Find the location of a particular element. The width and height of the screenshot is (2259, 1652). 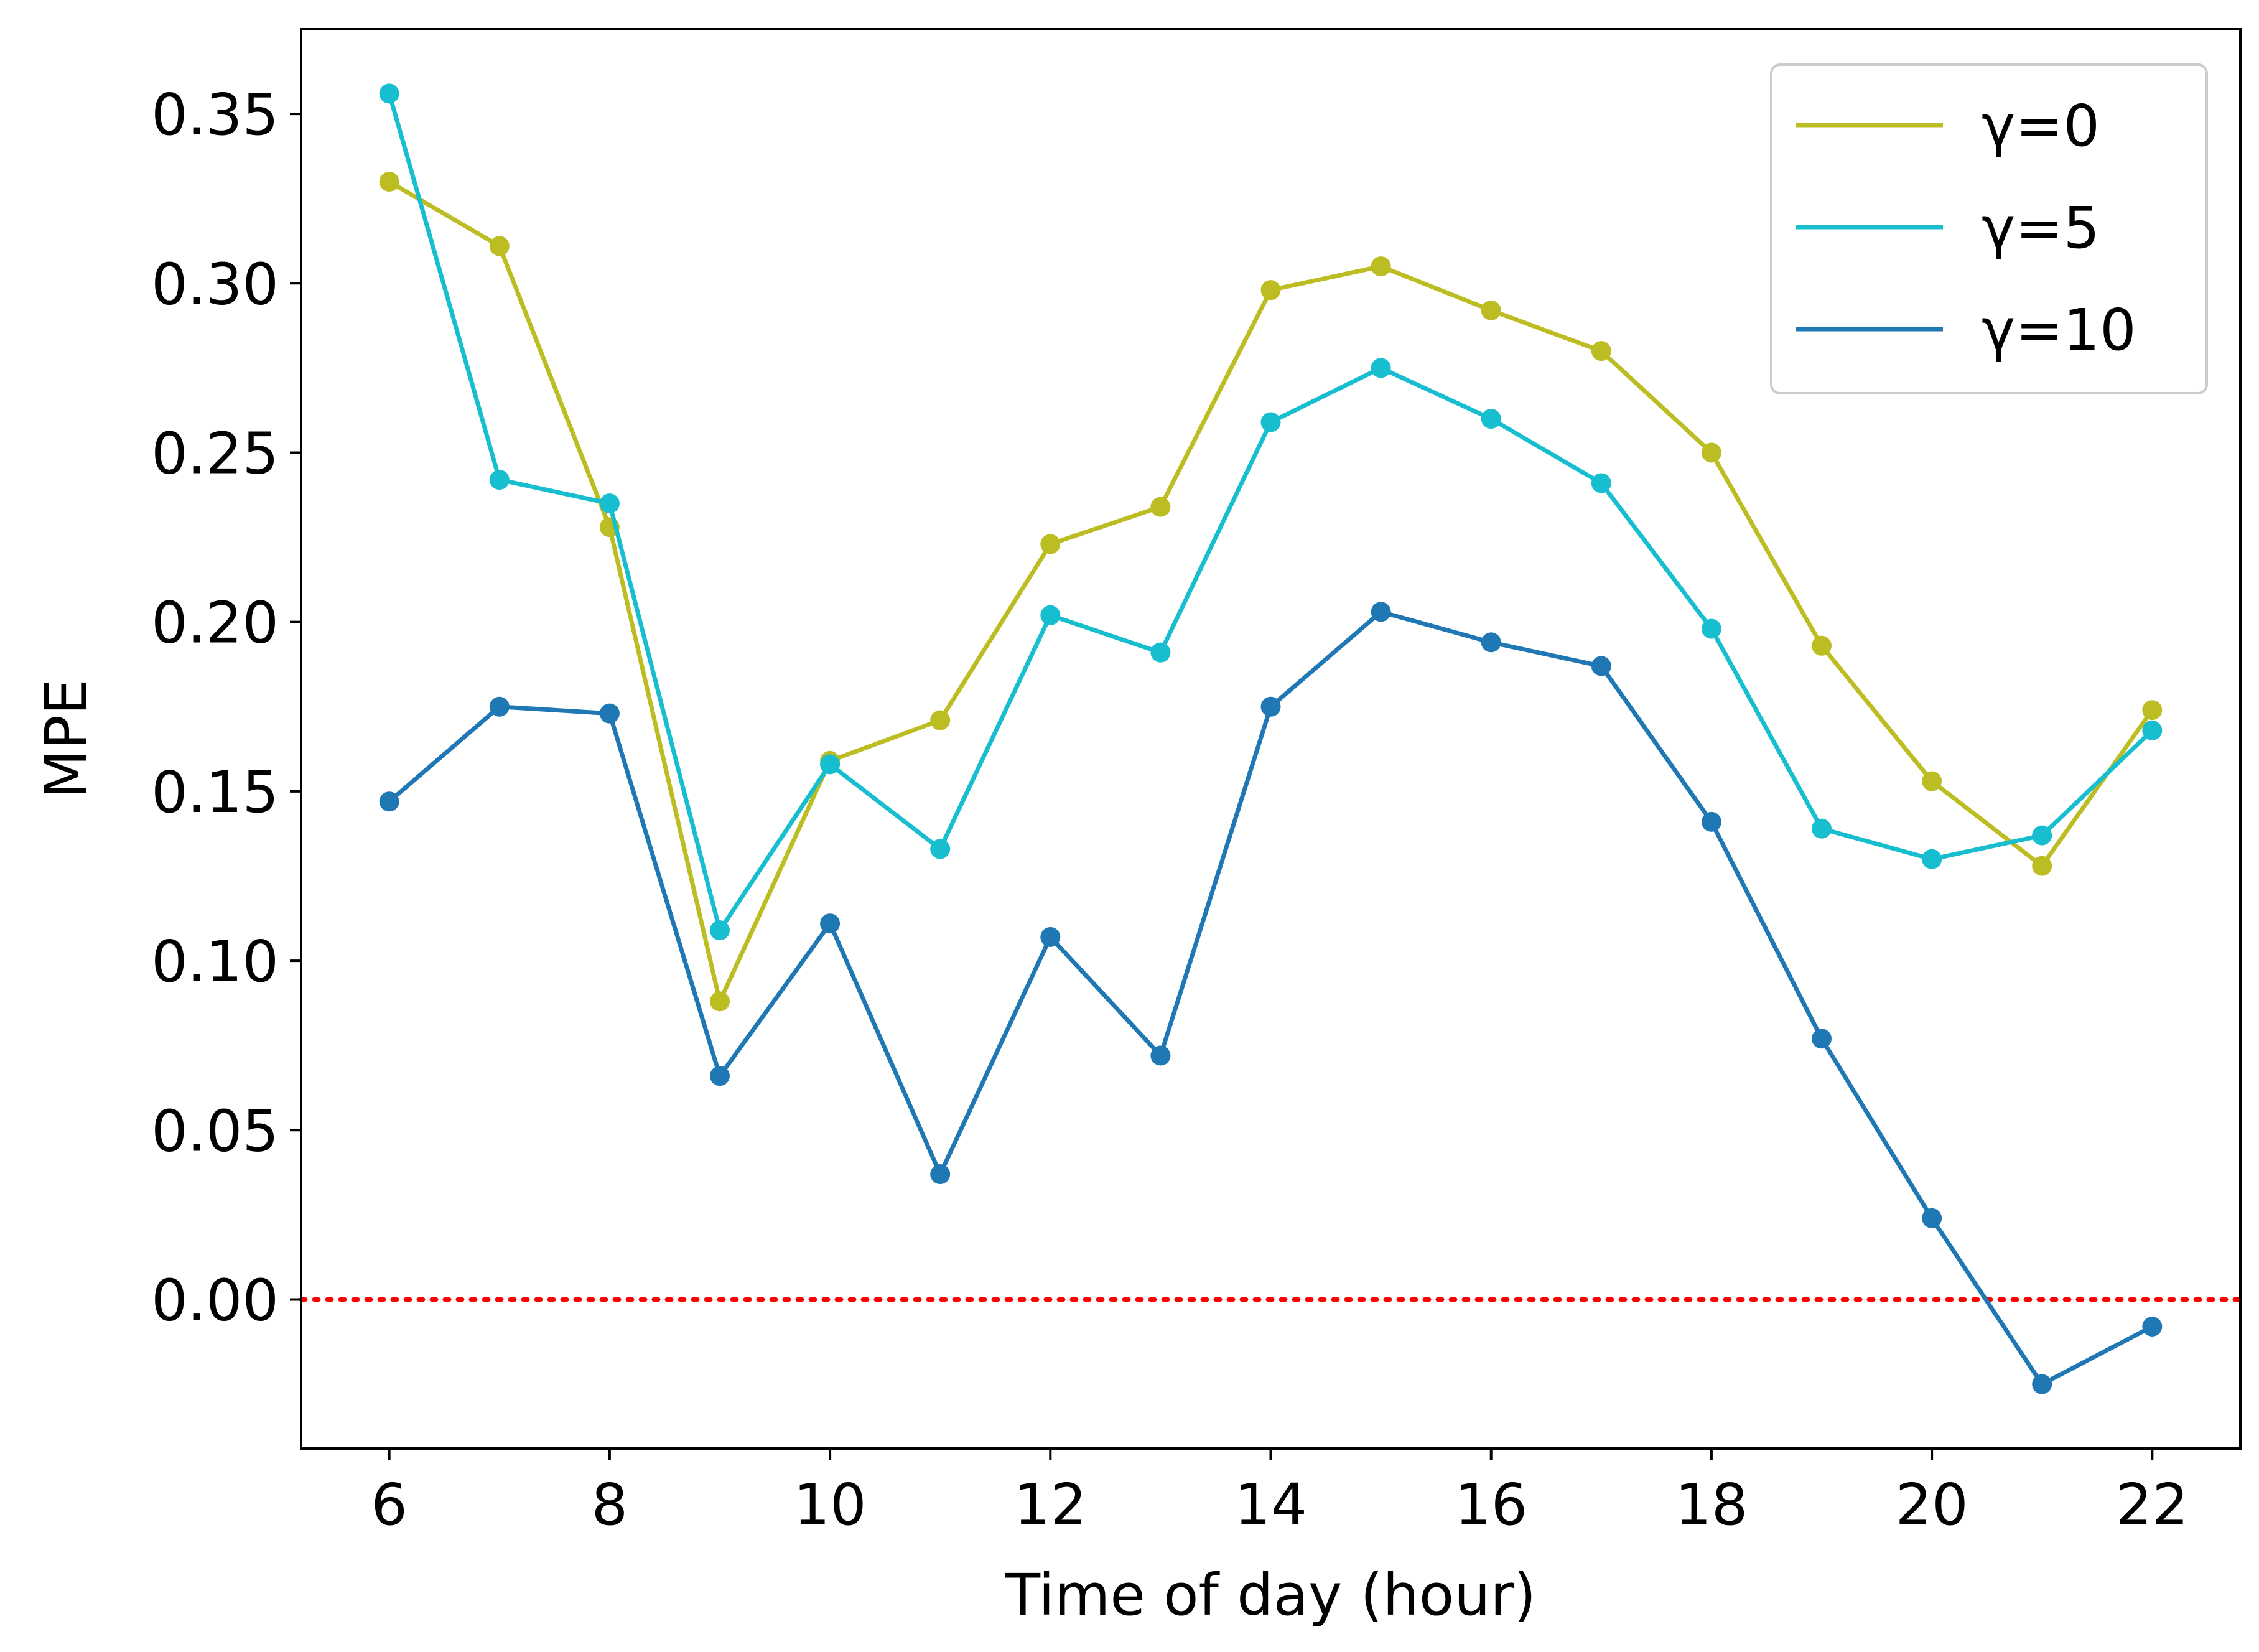

x-tick-label: 14 is located at coordinates (1270, 1505).